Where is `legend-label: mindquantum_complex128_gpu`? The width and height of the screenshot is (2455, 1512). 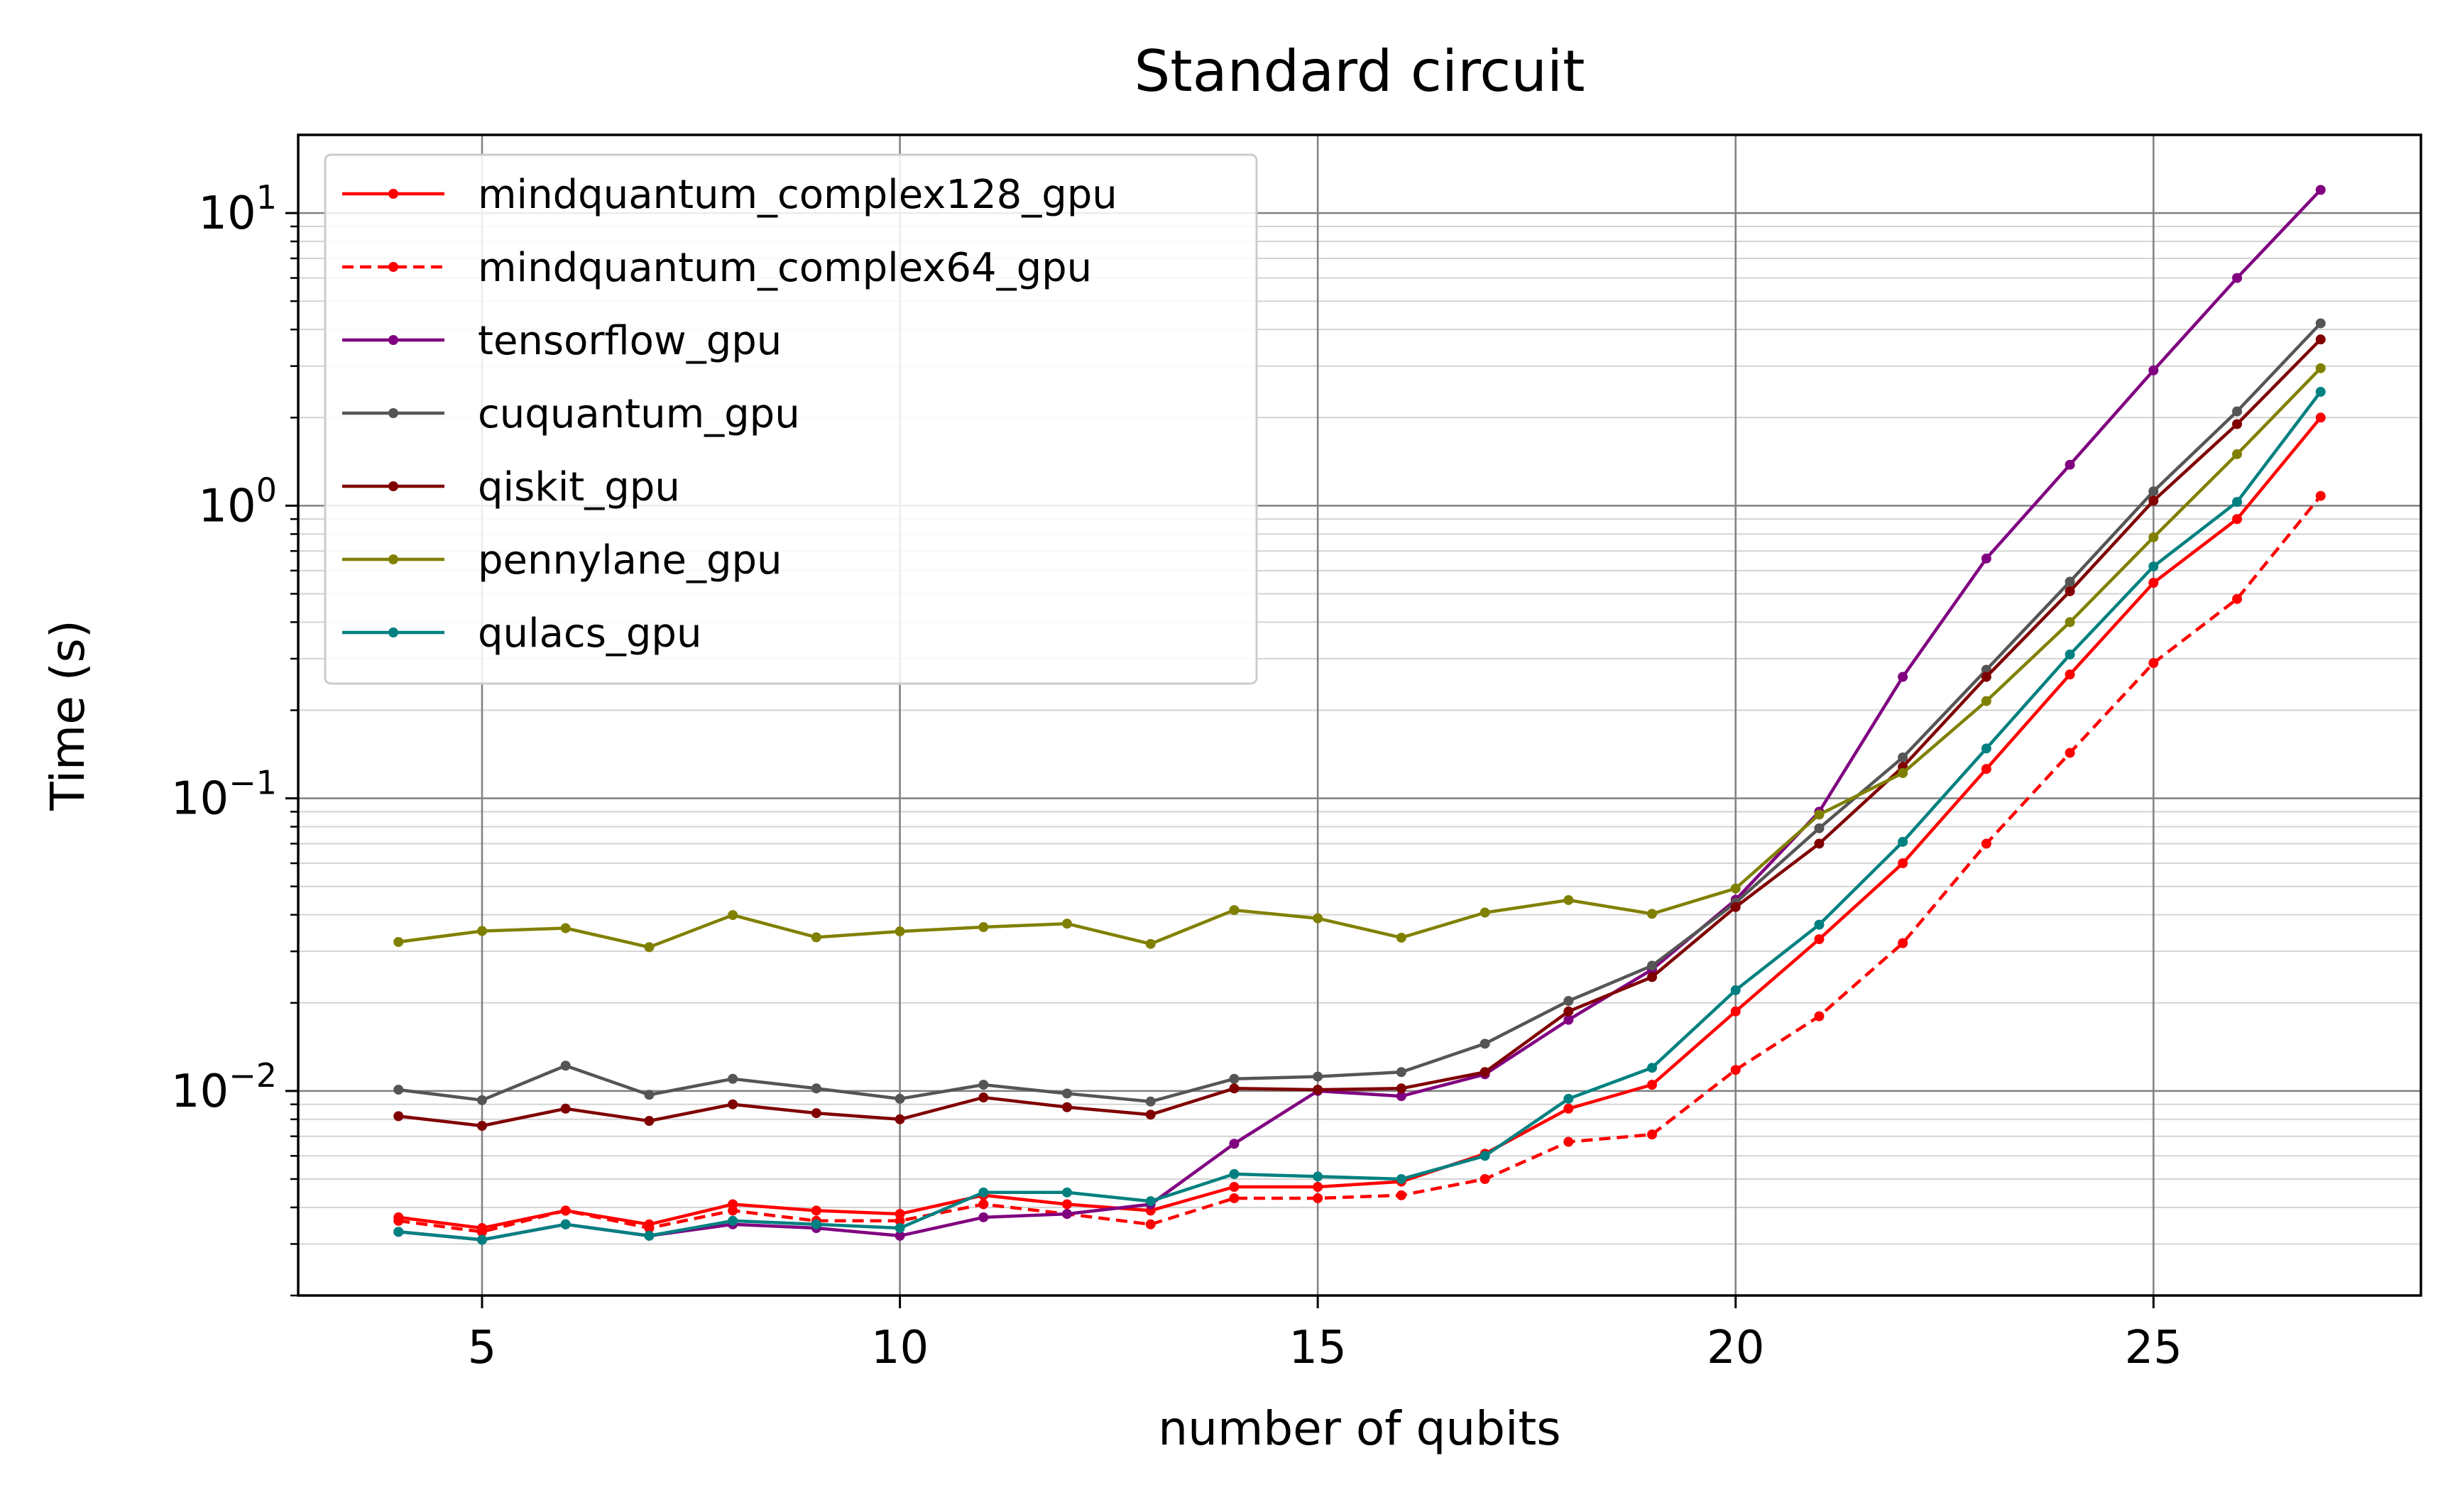
legend-label: mindquantum_complex128_gpu is located at coordinates (797, 195).